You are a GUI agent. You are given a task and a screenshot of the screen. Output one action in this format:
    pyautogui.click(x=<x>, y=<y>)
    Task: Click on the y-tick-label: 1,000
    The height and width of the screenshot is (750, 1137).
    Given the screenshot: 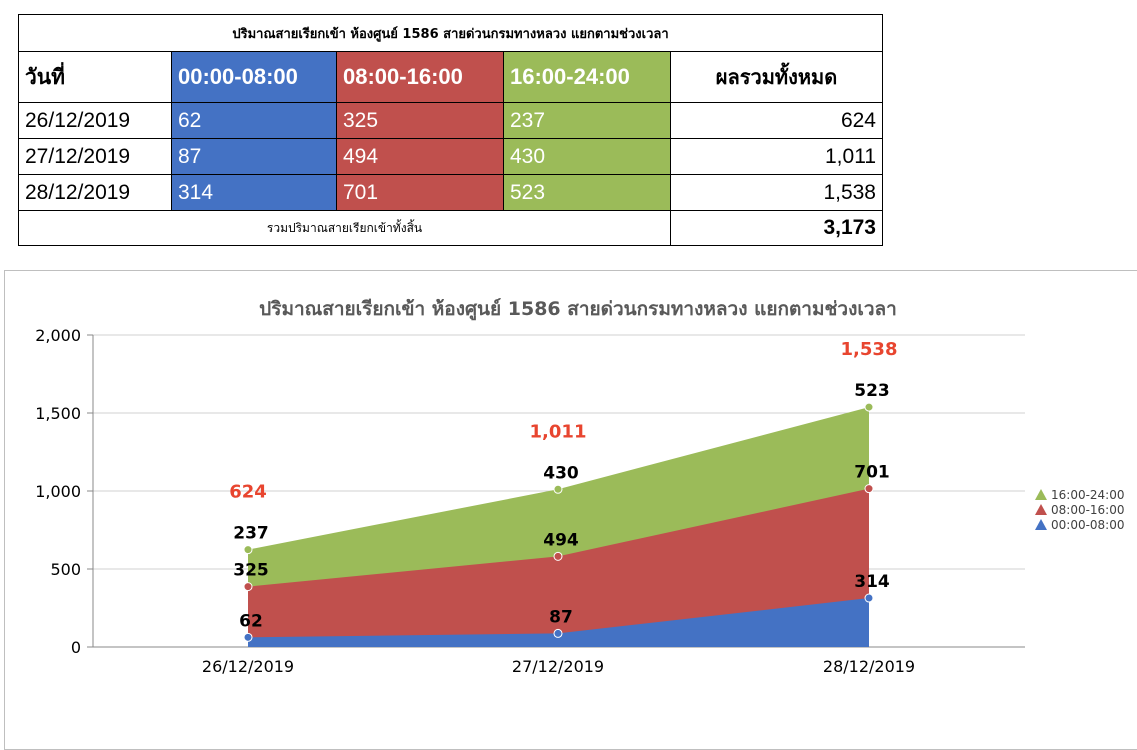 What is the action you would take?
    pyautogui.click(x=58, y=491)
    